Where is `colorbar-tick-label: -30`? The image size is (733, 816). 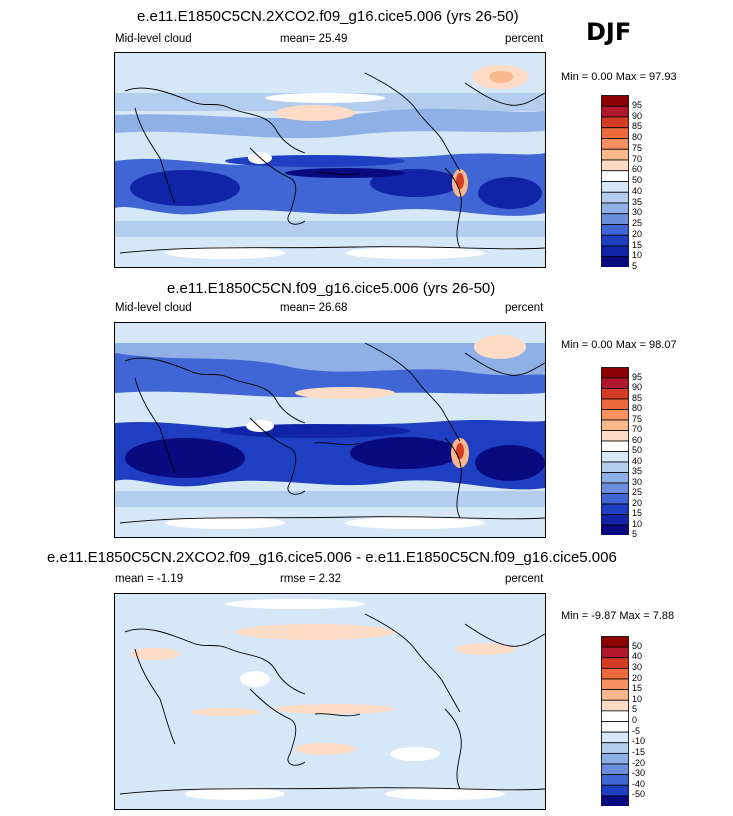
colorbar-tick-label: -30 is located at coordinates (639, 773).